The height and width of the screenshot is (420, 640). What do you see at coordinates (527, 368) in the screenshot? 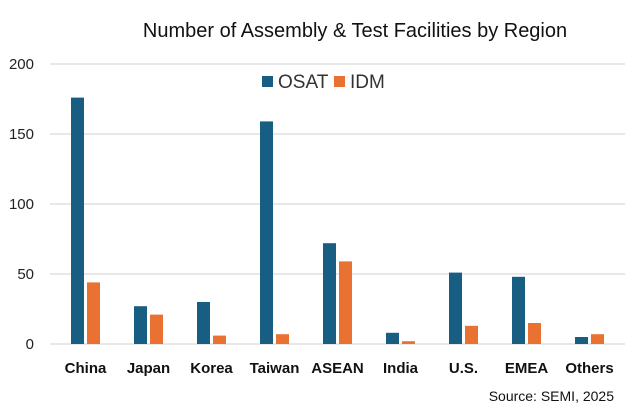
I see `x-tick-label: EMEA` at bounding box center [527, 368].